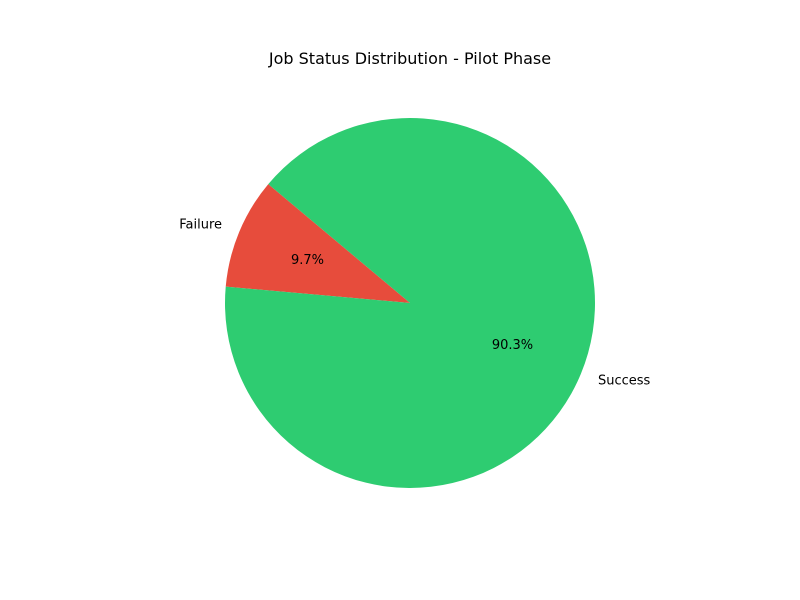 This screenshot has height=600, width=800. Describe the element at coordinates (409, 58) in the screenshot. I see `chart-title: Job Status Distribution - Pilot Phase` at that location.